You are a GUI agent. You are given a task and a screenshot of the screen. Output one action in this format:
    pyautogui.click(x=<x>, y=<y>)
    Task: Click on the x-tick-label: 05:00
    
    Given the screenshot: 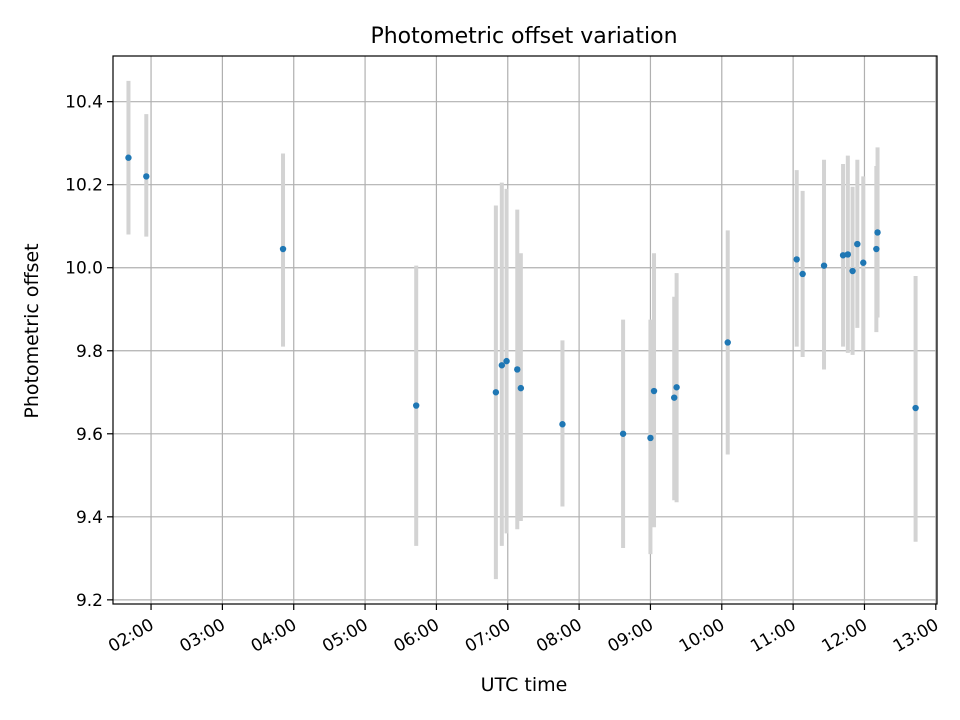 What is the action you would take?
    pyautogui.click(x=345, y=636)
    